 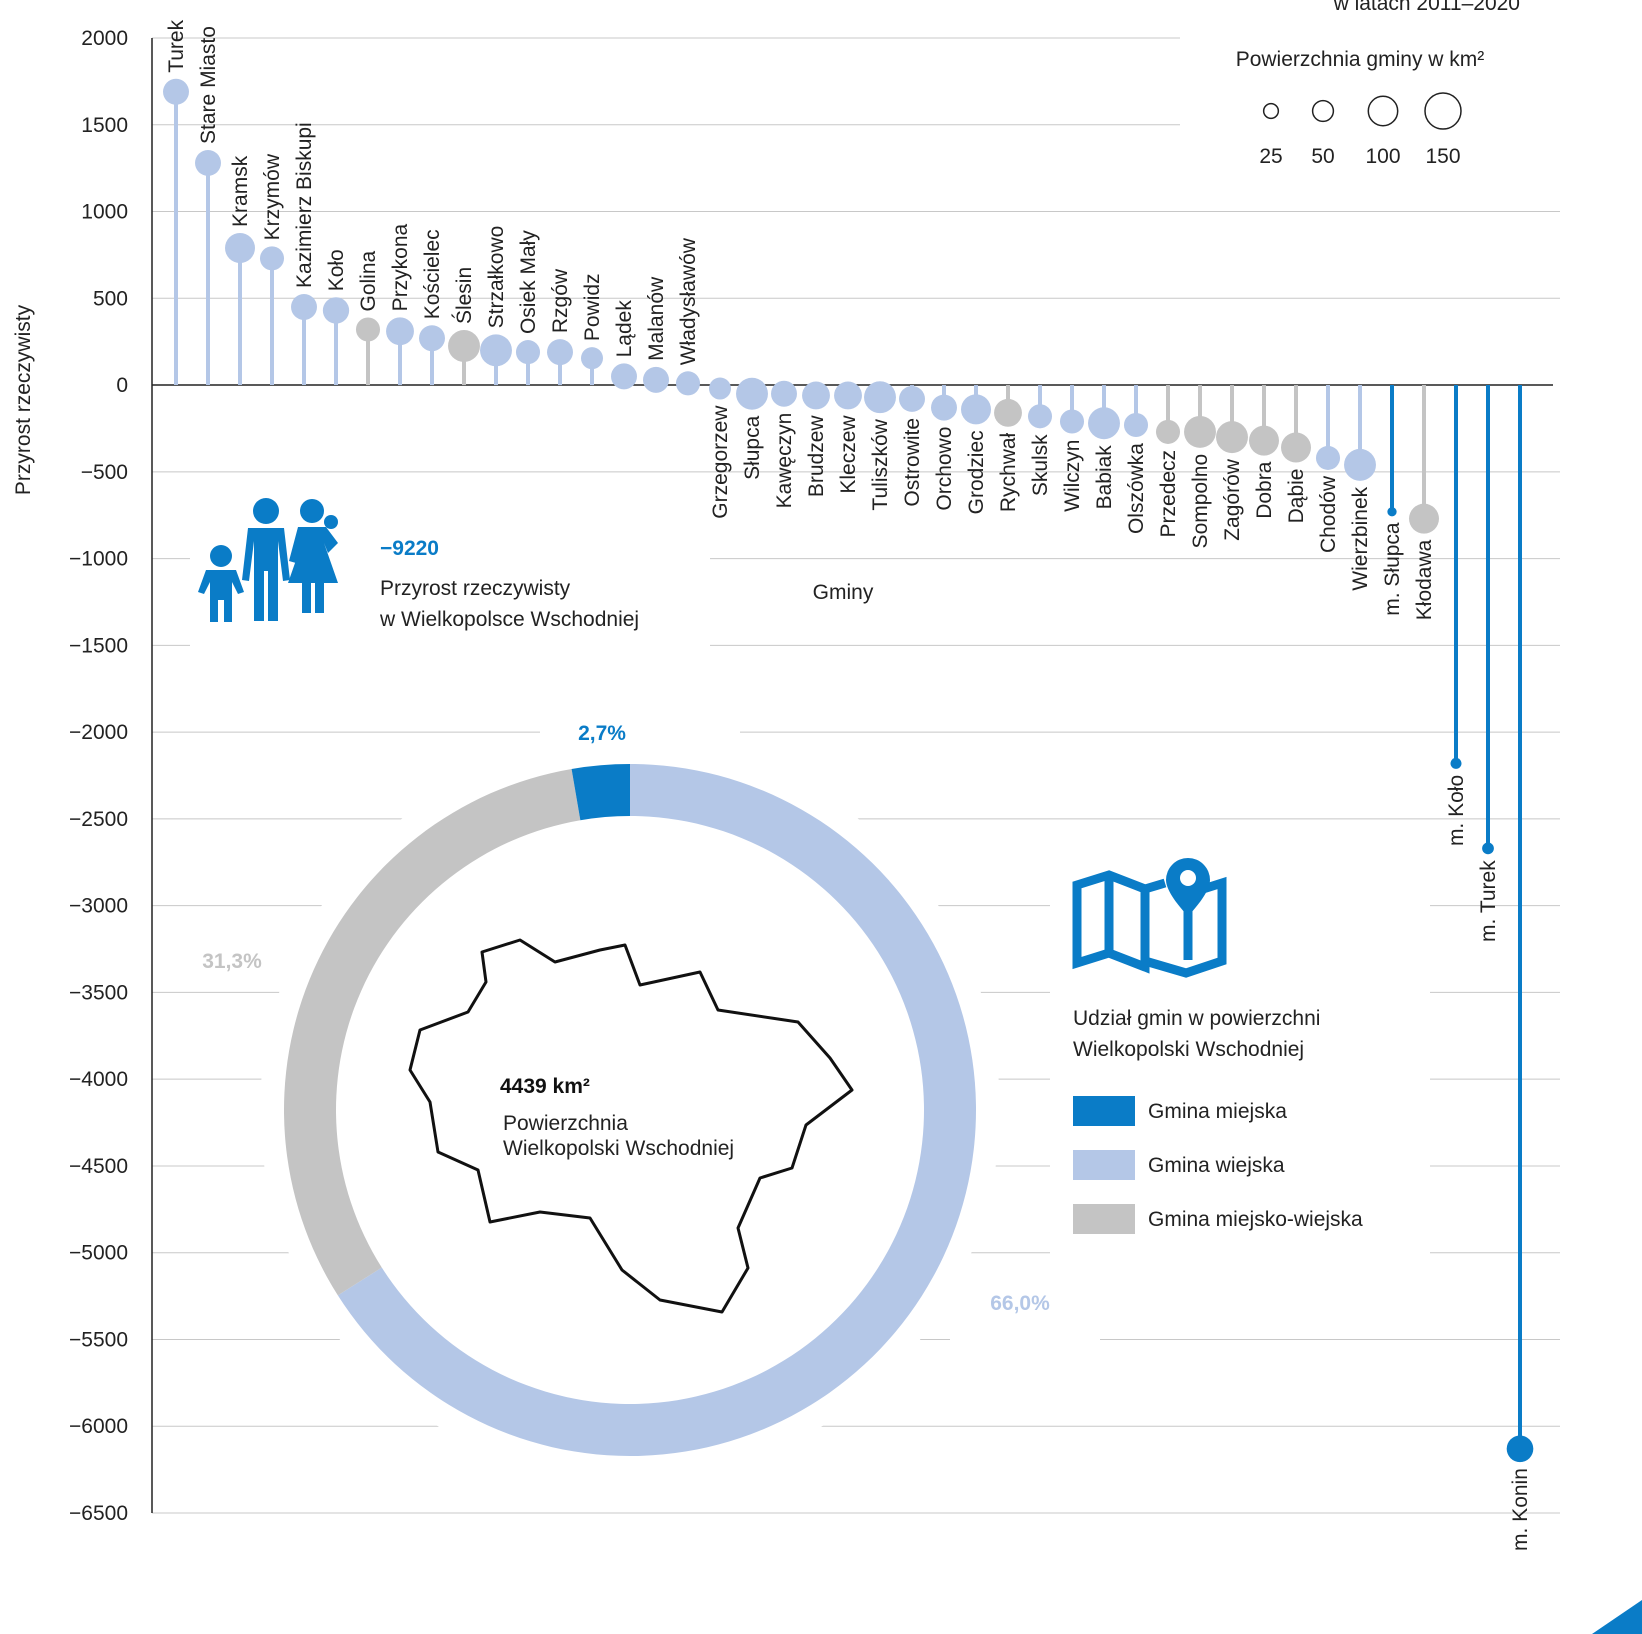 What do you see at coordinates (944, 469) in the screenshot?
I see `category-label: Orchowo` at bounding box center [944, 469].